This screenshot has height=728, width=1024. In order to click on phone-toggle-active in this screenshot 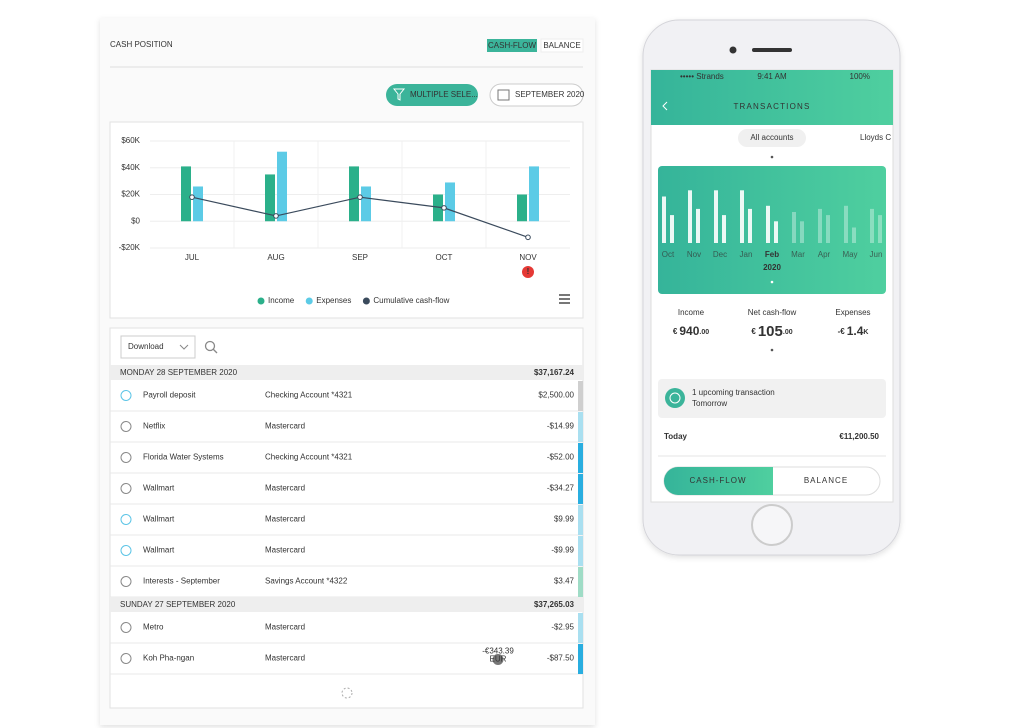, I will do `click(718, 481)`.